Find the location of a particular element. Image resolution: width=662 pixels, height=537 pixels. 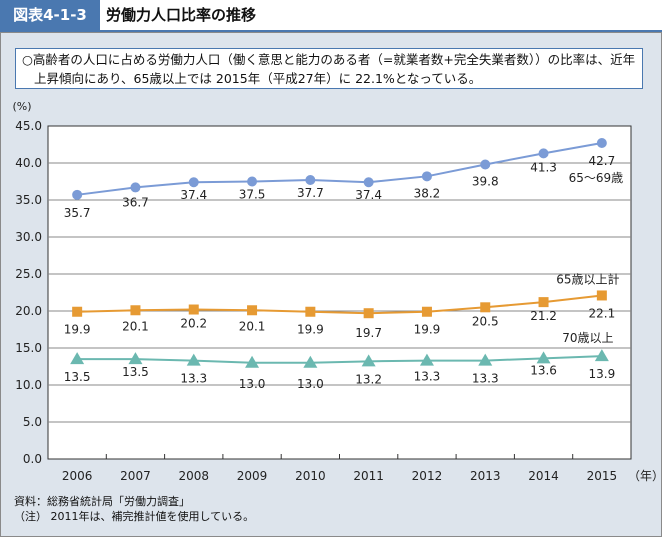

y-tick-label: 20.0 is located at coordinates (28, 311).